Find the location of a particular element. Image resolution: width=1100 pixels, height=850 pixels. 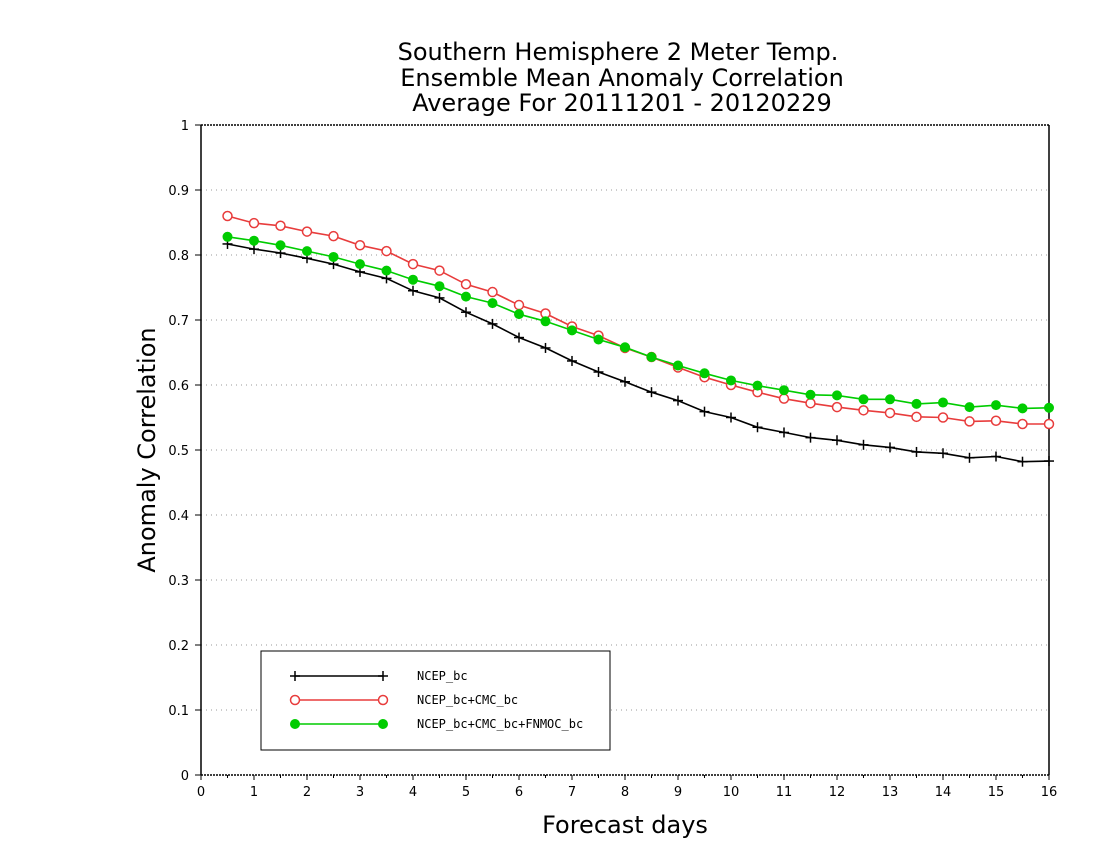

x-tick-label-10: 10 is located at coordinates (731, 792).